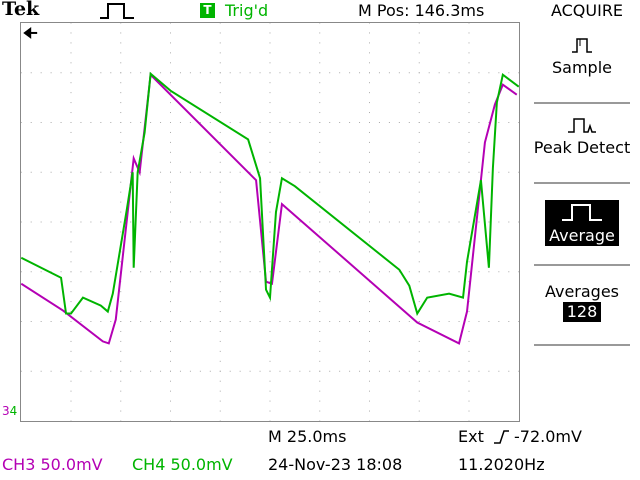 The width and height of the screenshot is (640, 480). Describe the element at coordinates (335, 464) in the screenshot. I see `date-time: 24-Nov-23 18:08` at that location.